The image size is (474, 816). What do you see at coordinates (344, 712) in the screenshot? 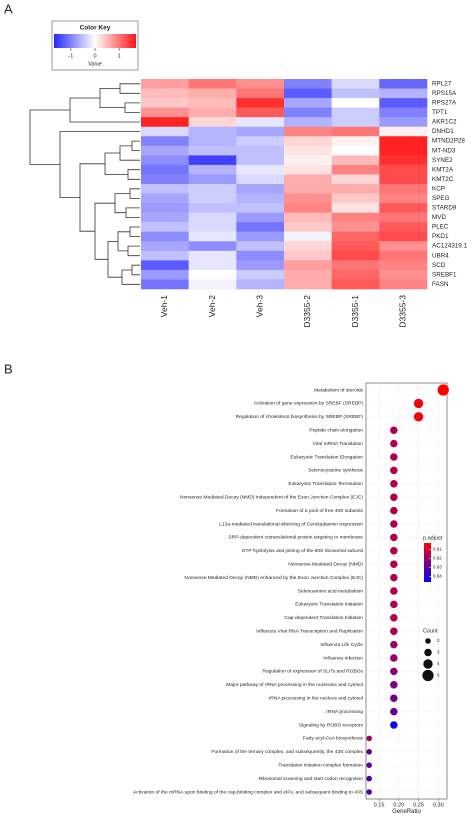
I see `term-label: rRNA processing` at bounding box center [344, 712].